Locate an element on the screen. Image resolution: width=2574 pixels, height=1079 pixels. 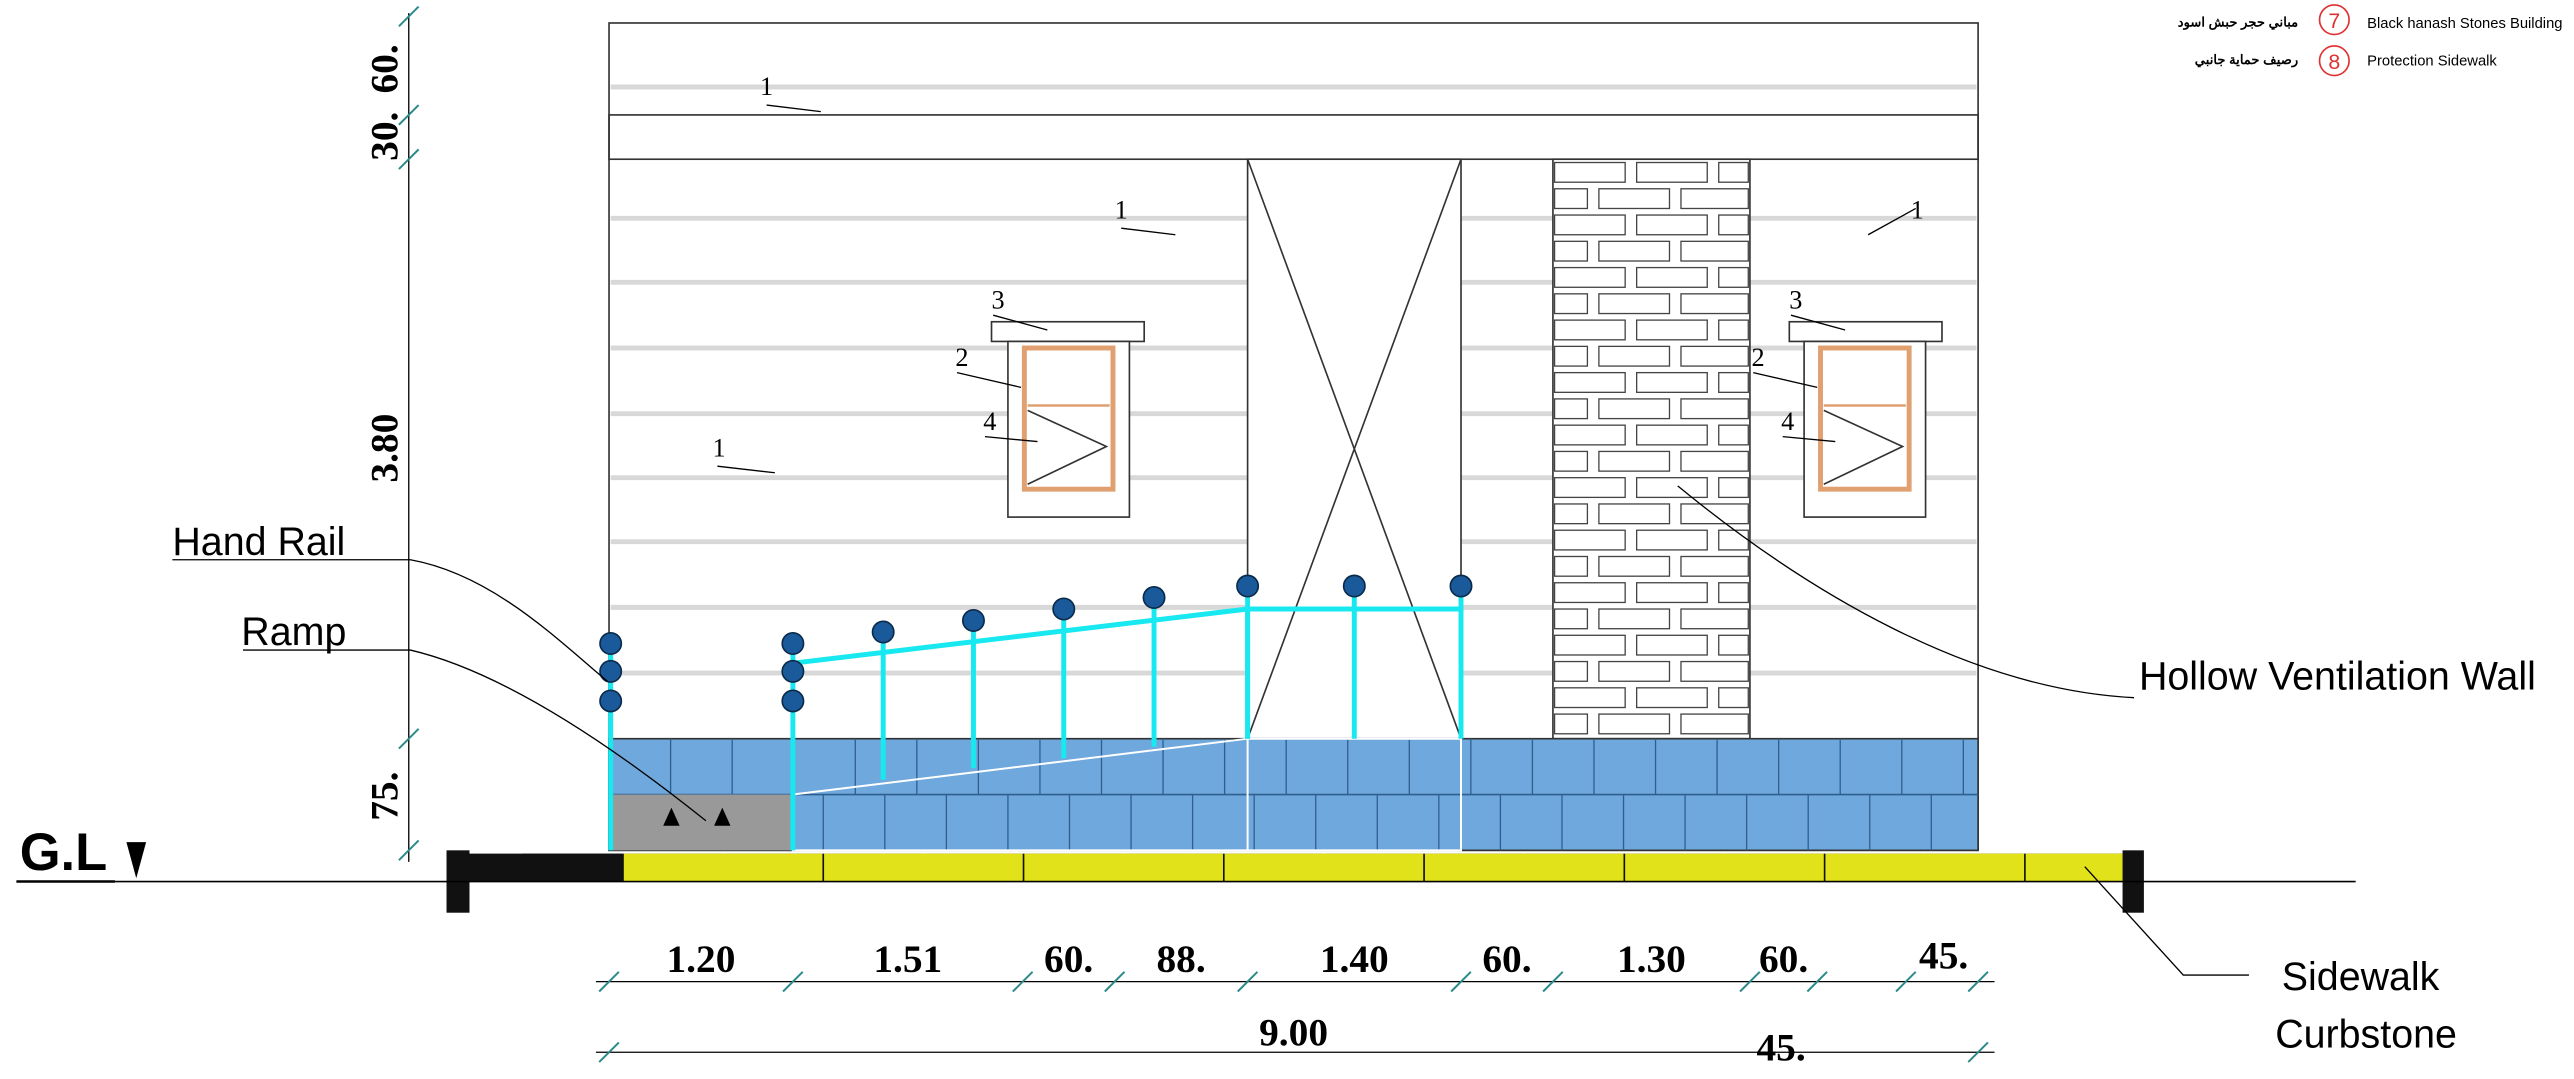
horizontal-dimensions: 1.20 1.51 60. 88. 1.40 60. 1.30 60. 45. is located at coordinates (1318, 957).